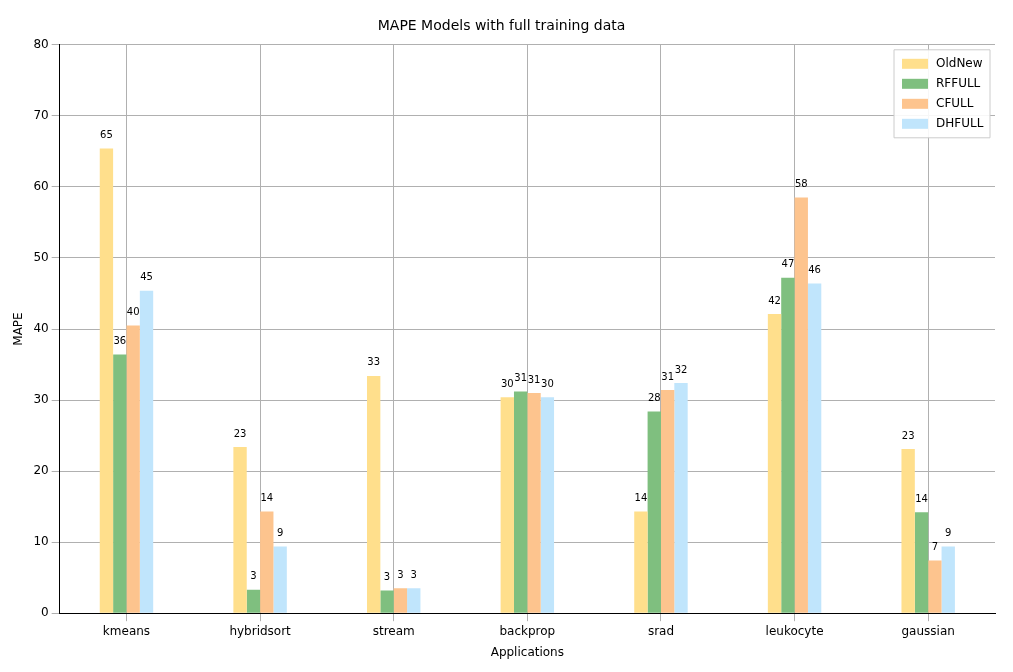 This screenshot has width=1013, height=672. What do you see at coordinates (41, 399) in the screenshot?
I see `y-tick-label: 30` at bounding box center [41, 399].